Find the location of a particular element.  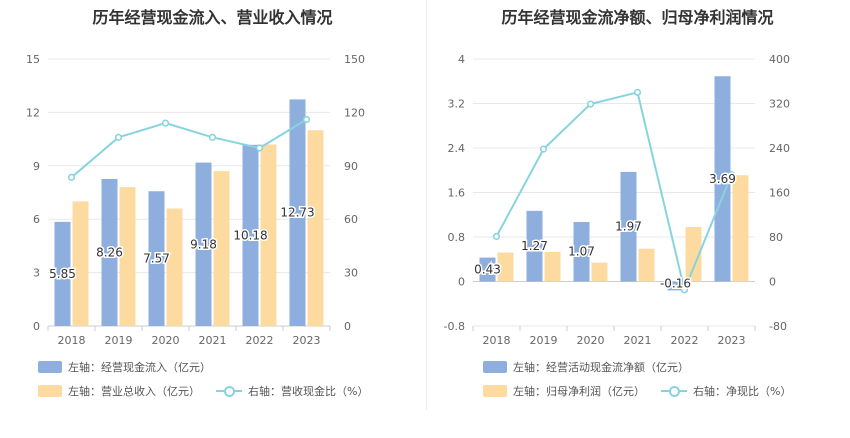

left-data-label: 9.18 is located at coordinates (203, 244).